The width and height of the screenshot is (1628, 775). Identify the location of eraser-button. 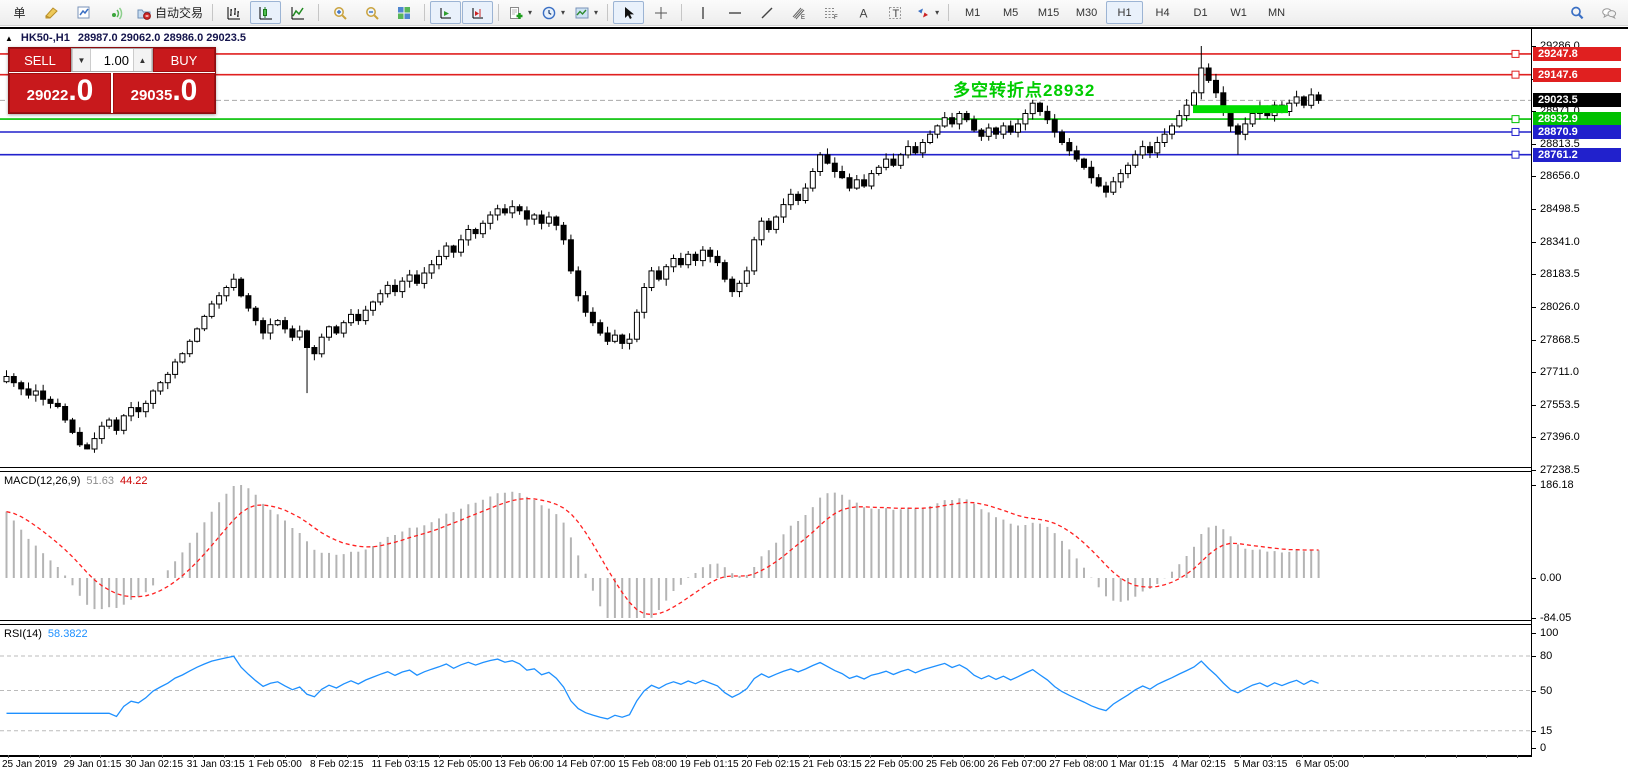
(51, 12).